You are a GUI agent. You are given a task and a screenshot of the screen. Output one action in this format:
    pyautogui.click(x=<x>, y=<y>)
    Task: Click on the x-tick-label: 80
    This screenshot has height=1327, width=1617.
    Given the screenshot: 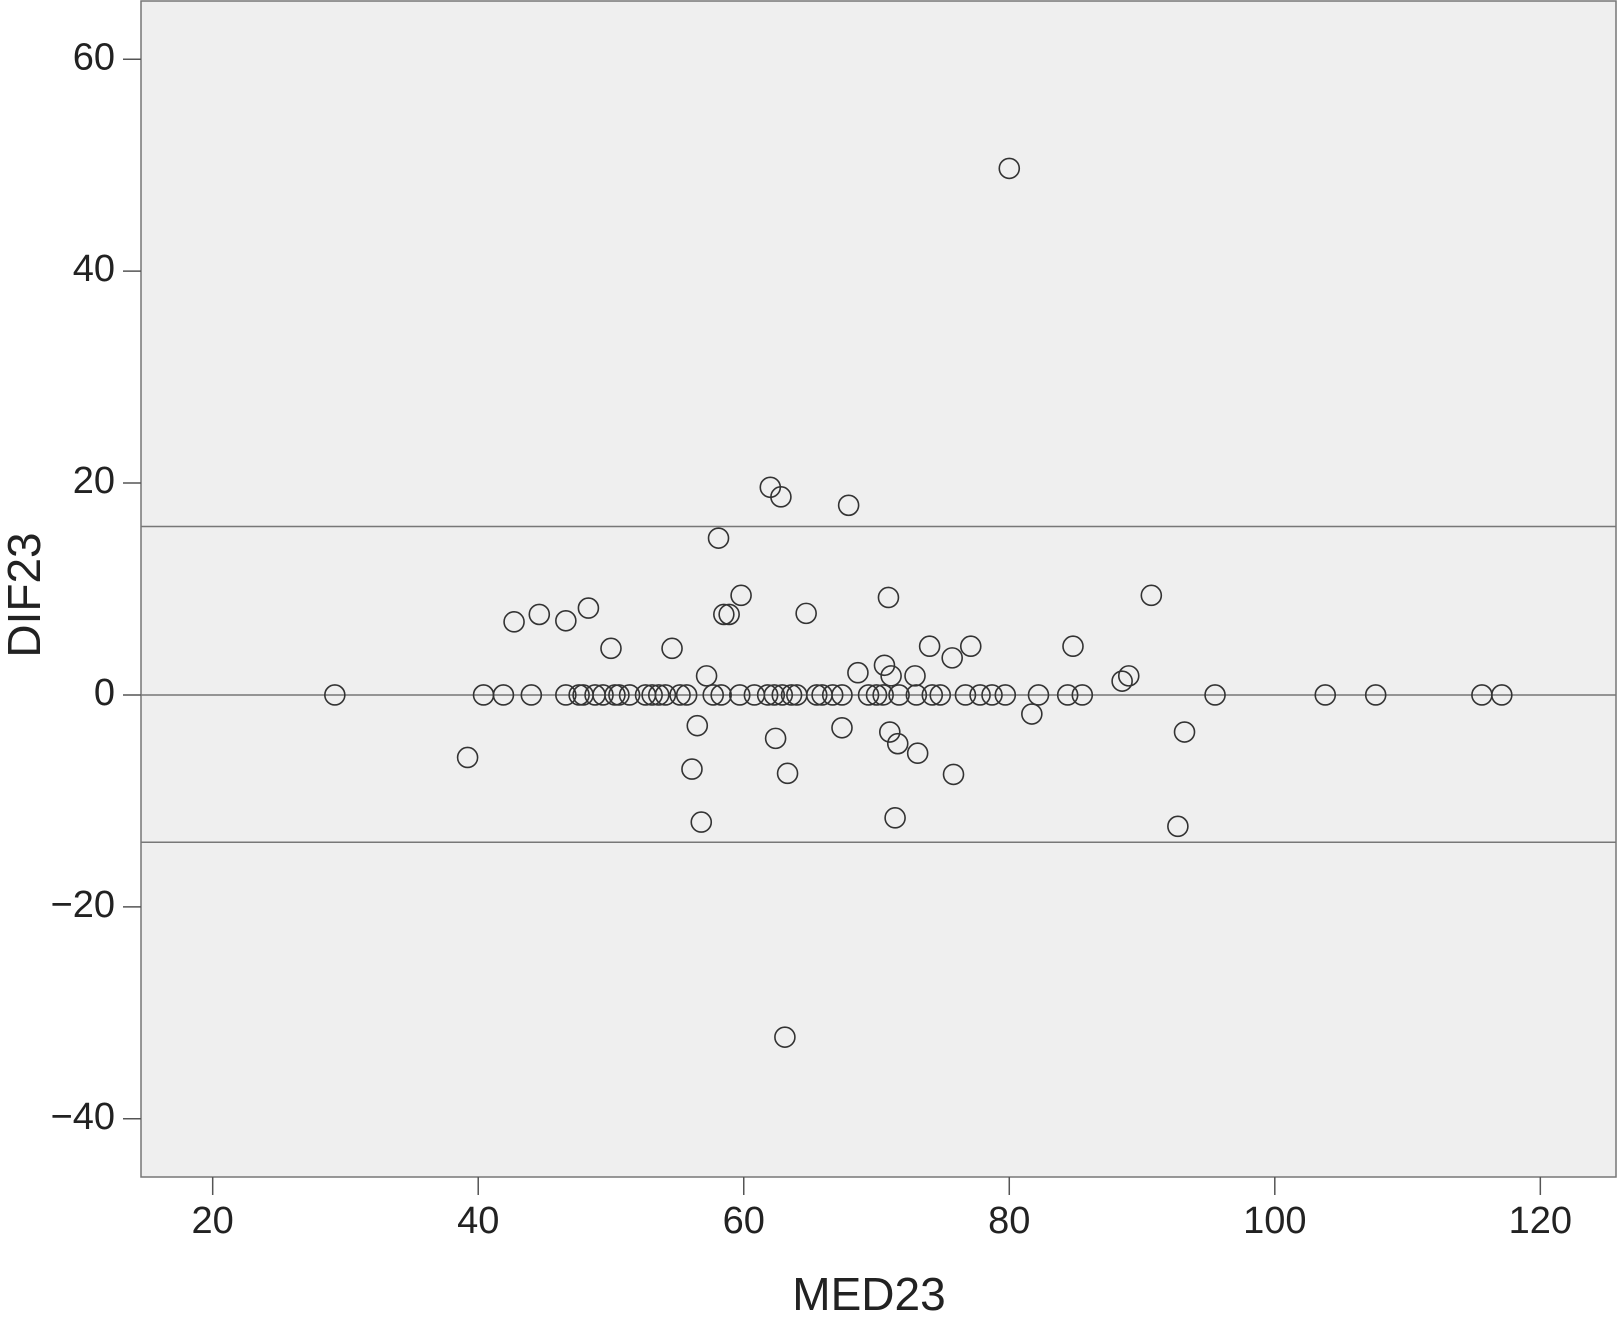 What is the action you would take?
    pyautogui.click(x=1009, y=1221)
    